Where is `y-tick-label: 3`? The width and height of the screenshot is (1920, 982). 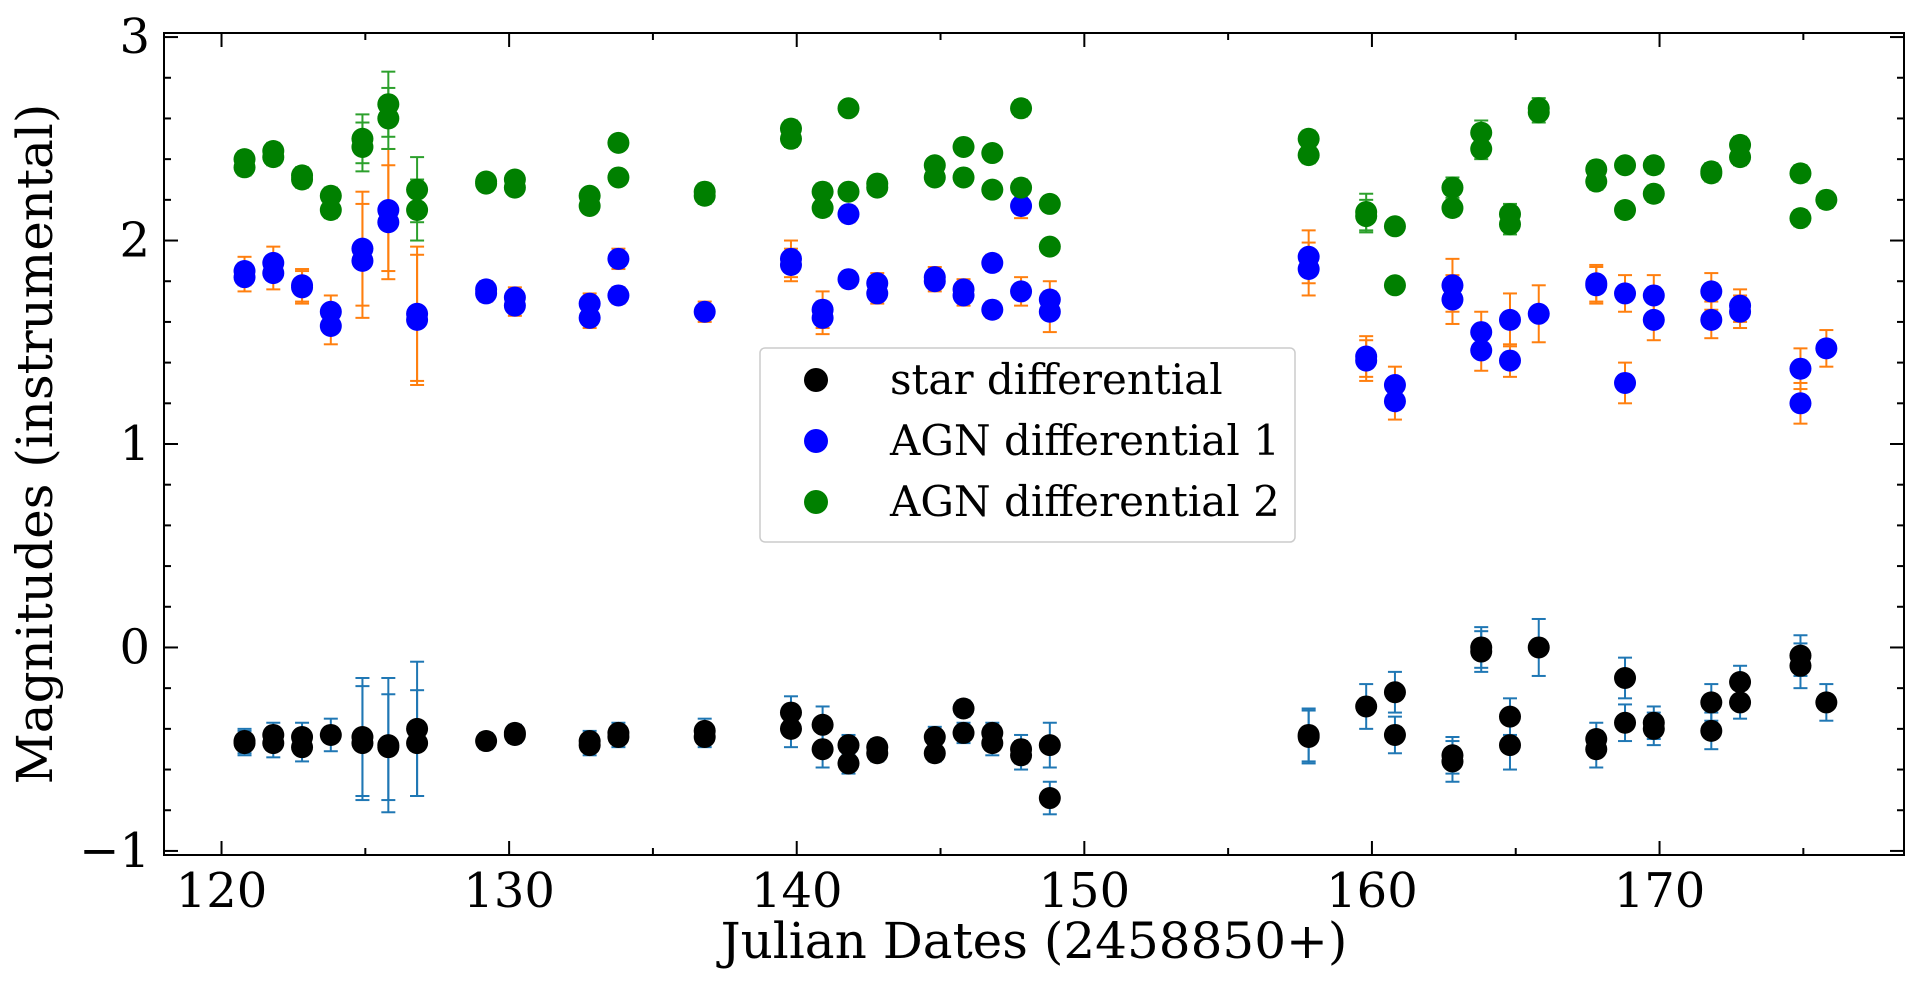
y-tick-label: 3 is located at coordinates (134, 37).